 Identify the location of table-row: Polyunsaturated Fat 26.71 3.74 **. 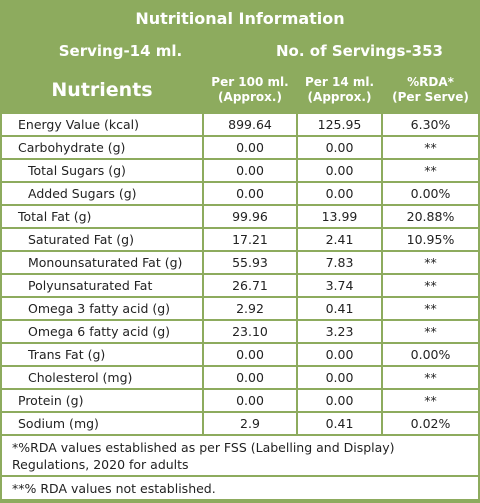
(240, 285).